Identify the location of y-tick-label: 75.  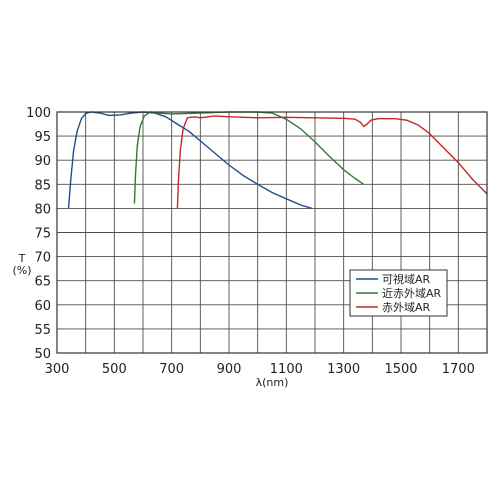
(42, 234).